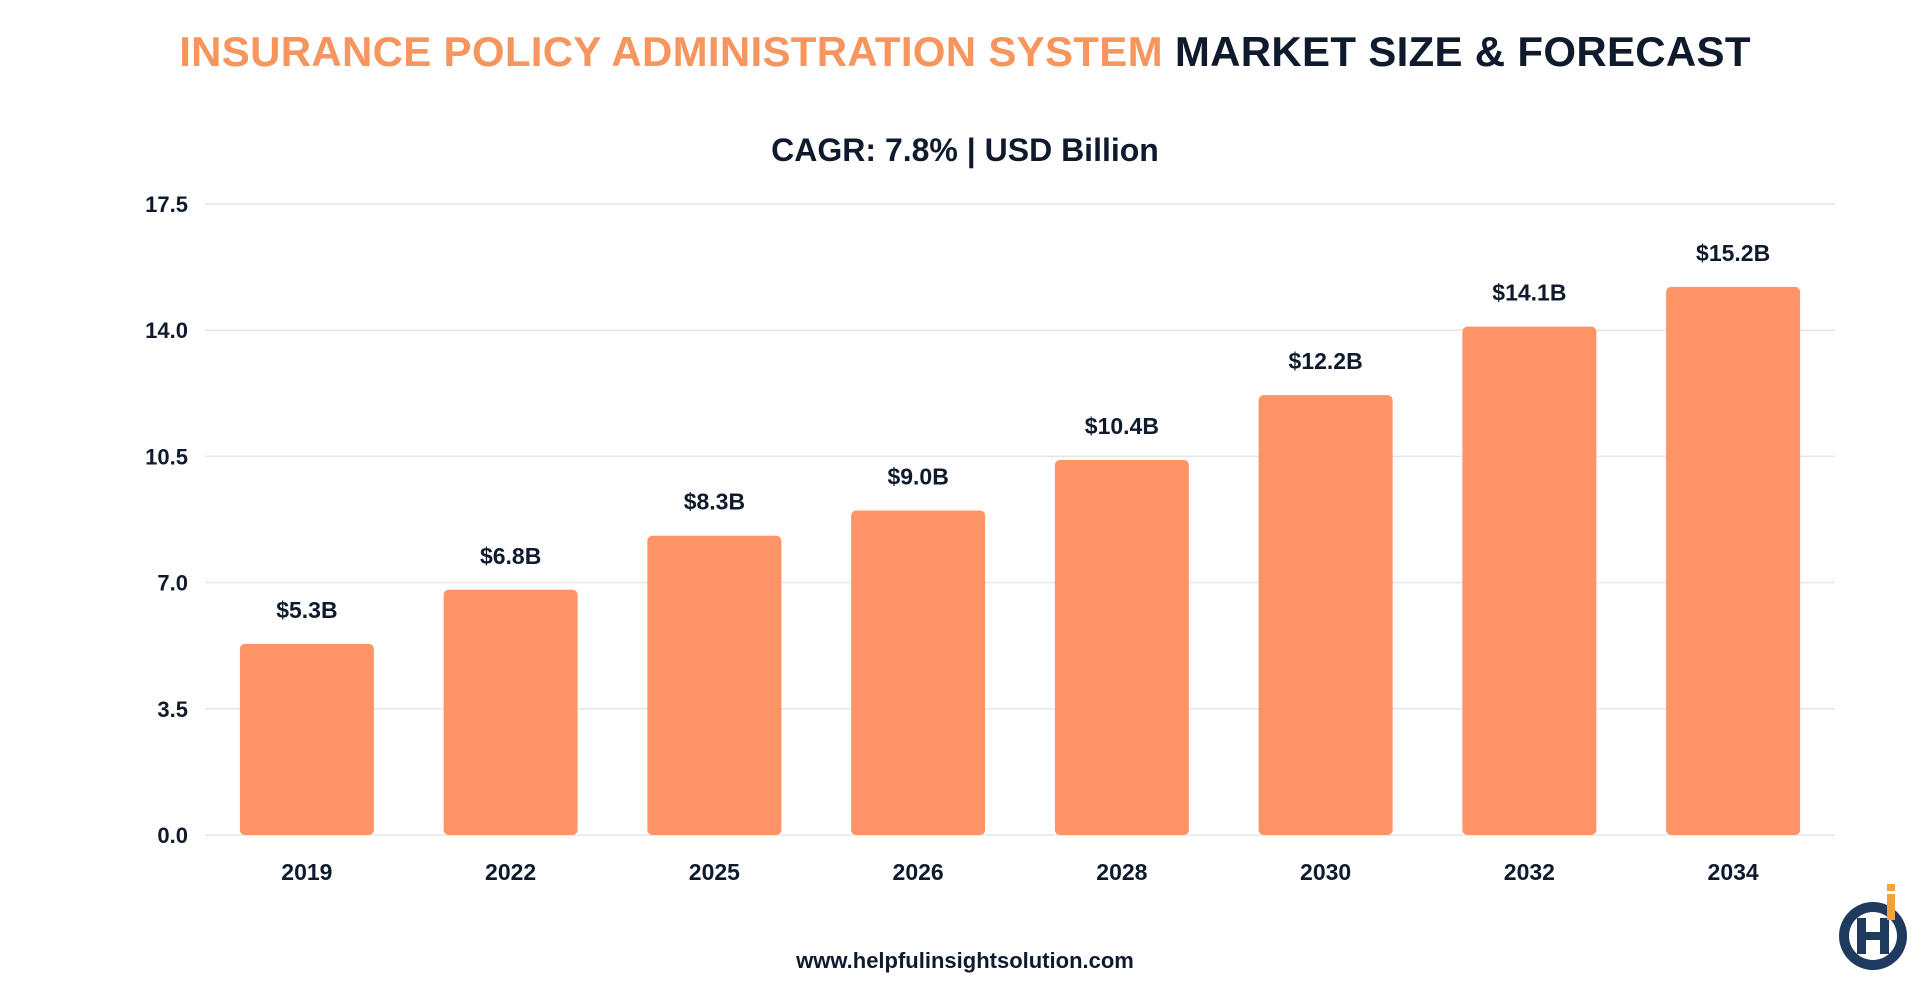 Image resolution: width=1930 pixels, height=994 pixels. Describe the element at coordinates (965, 150) in the screenshot. I see `chart-subtitle: CAGR: 7.8% | USD Billion` at that location.